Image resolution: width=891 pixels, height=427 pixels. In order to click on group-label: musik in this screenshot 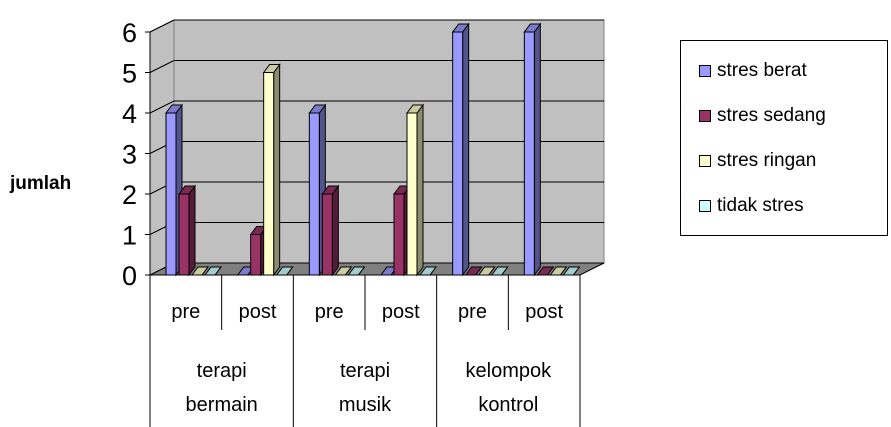, I will do `click(365, 405)`.